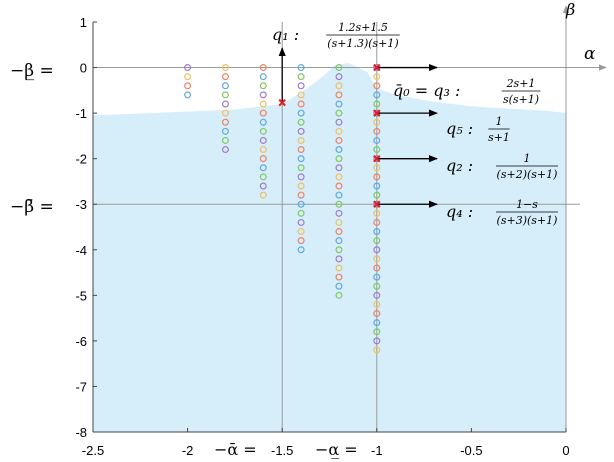  Describe the element at coordinates (362, 43) in the screenshot. I see `q1-denominator: (s+1.3)(s+1)` at that location.